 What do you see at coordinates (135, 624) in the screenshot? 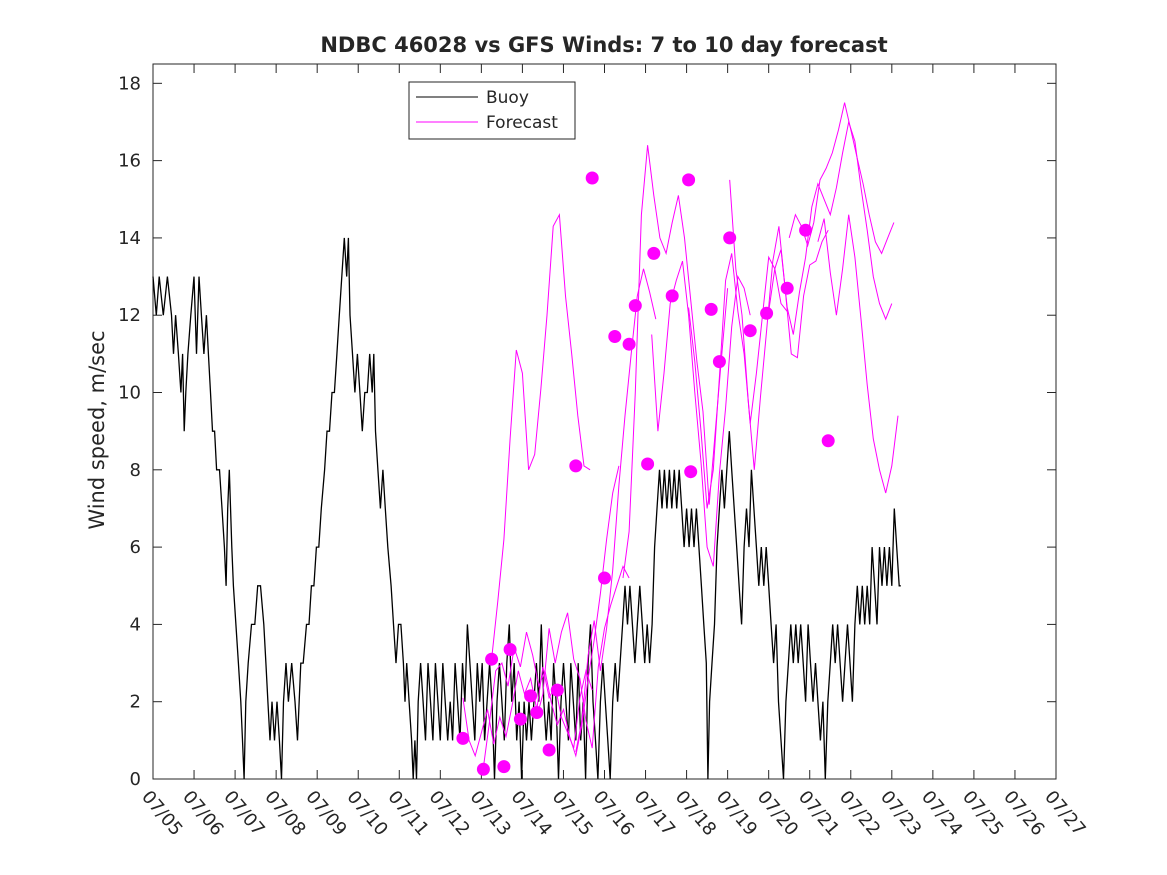
I see `y-tick-label: 4` at bounding box center [135, 624].